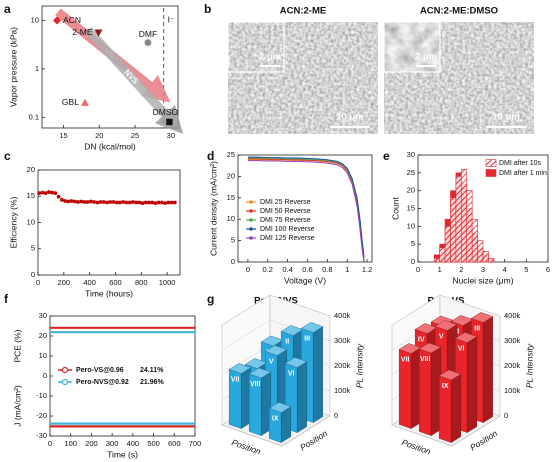 This screenshot has width=554, height=462. I want to click on image-title: ACN:2-ME, so click(303, 11).